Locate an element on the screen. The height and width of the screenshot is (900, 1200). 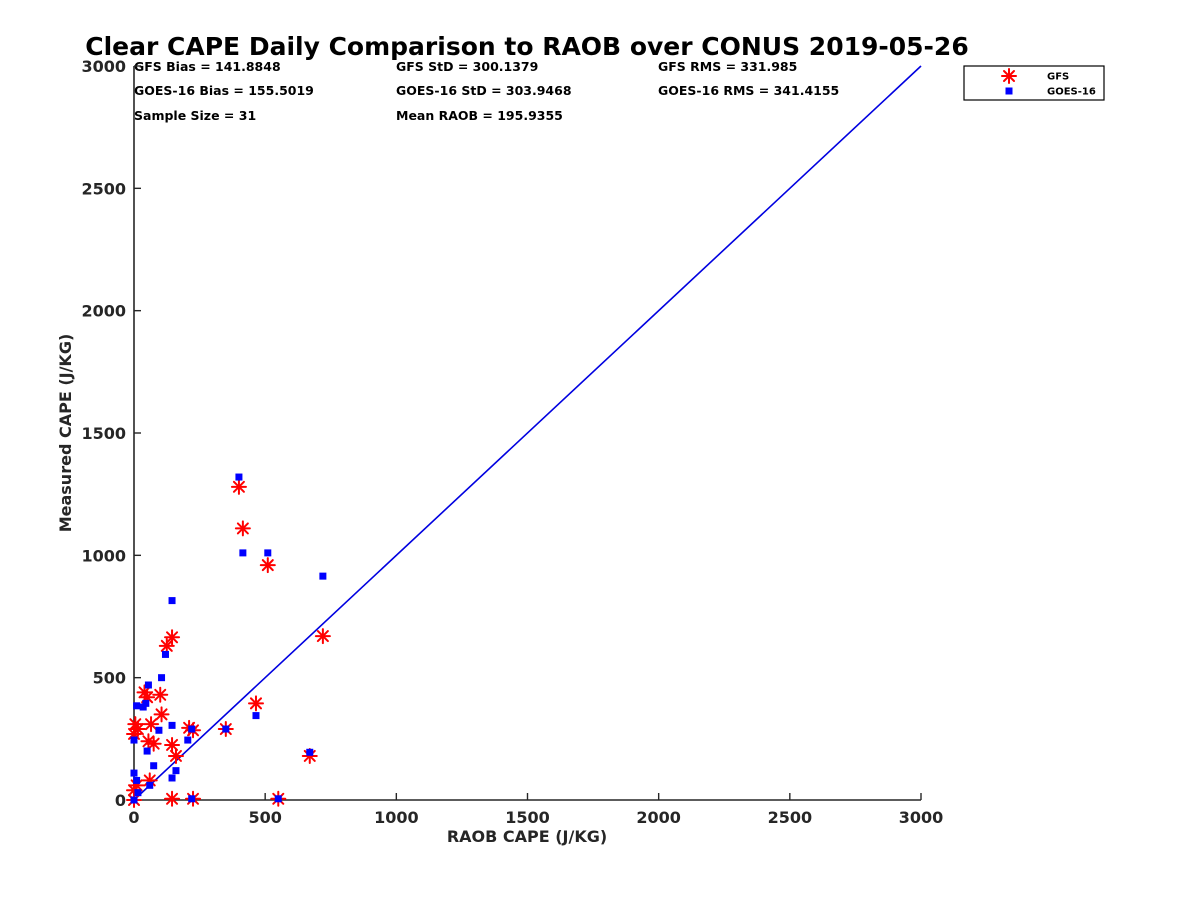
series-gfs is located at coordinates (228, 643).